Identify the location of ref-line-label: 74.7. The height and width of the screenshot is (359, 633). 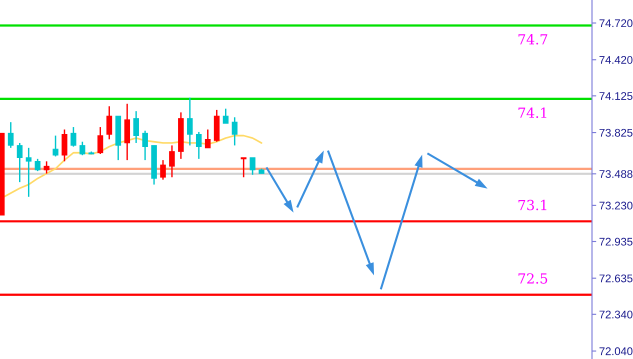
(533, 39).